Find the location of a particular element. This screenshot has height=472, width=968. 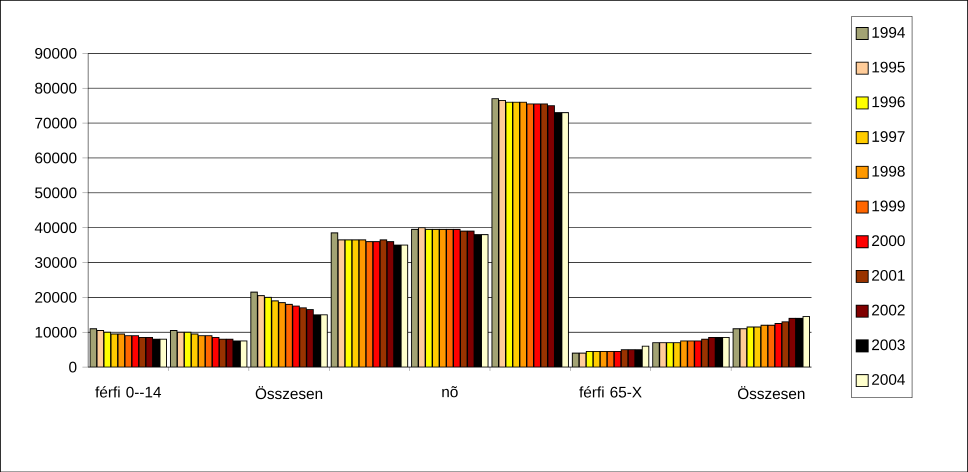

x-tick-label: férfi 0--14 is located at coordinates (128, 392).